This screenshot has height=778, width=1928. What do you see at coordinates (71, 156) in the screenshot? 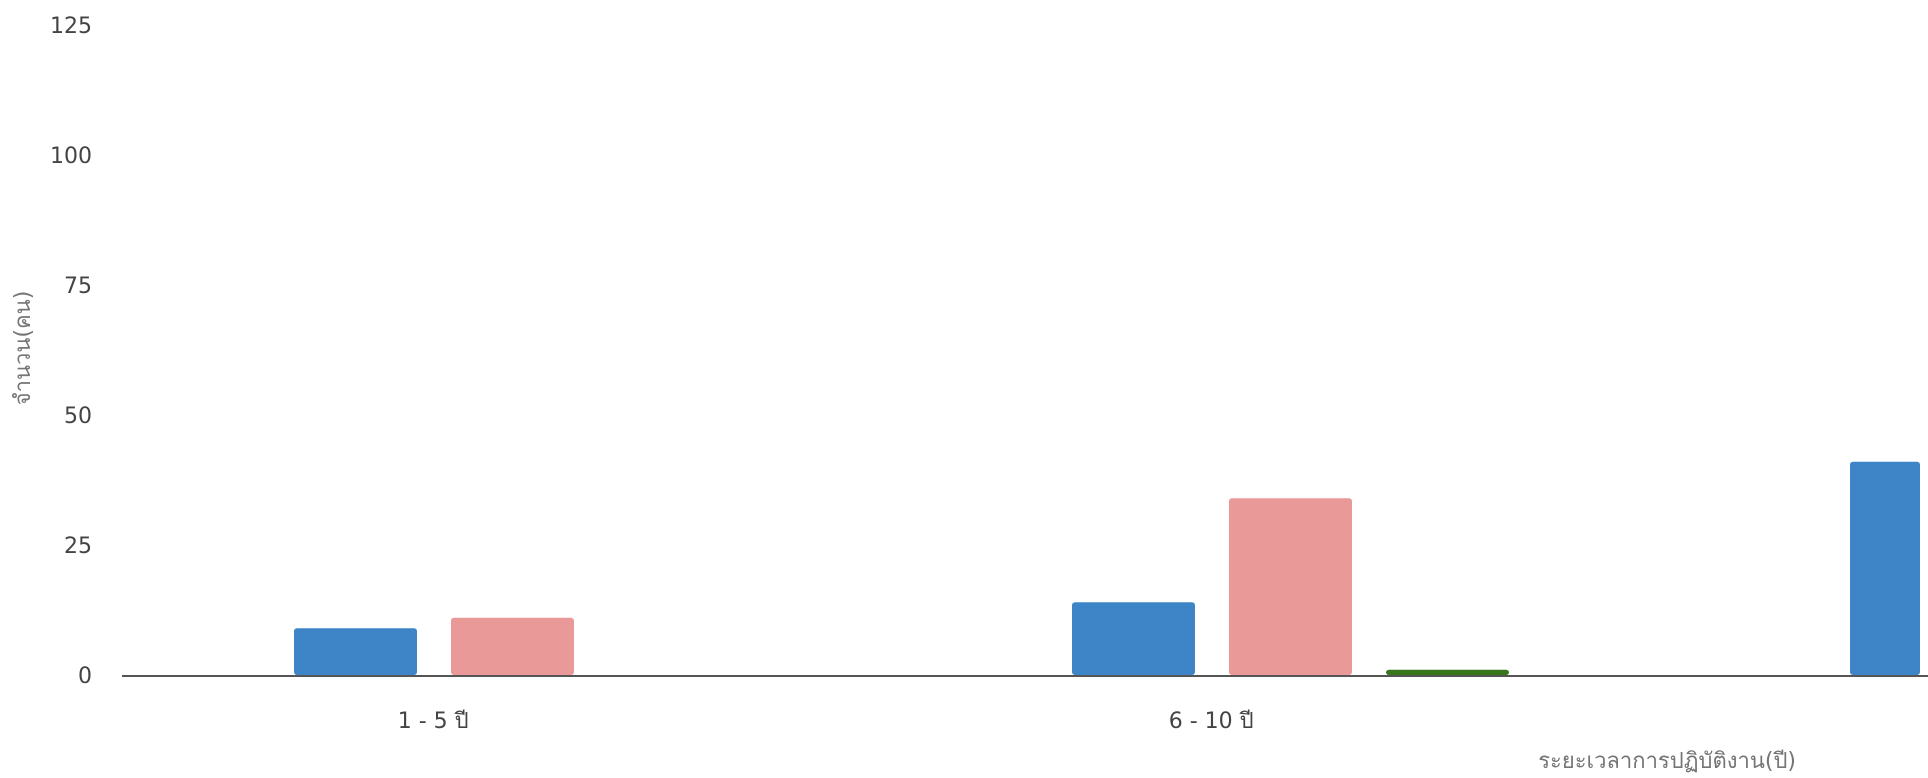
I see `y-tick-label: 100` at bounding box center [71, 156].